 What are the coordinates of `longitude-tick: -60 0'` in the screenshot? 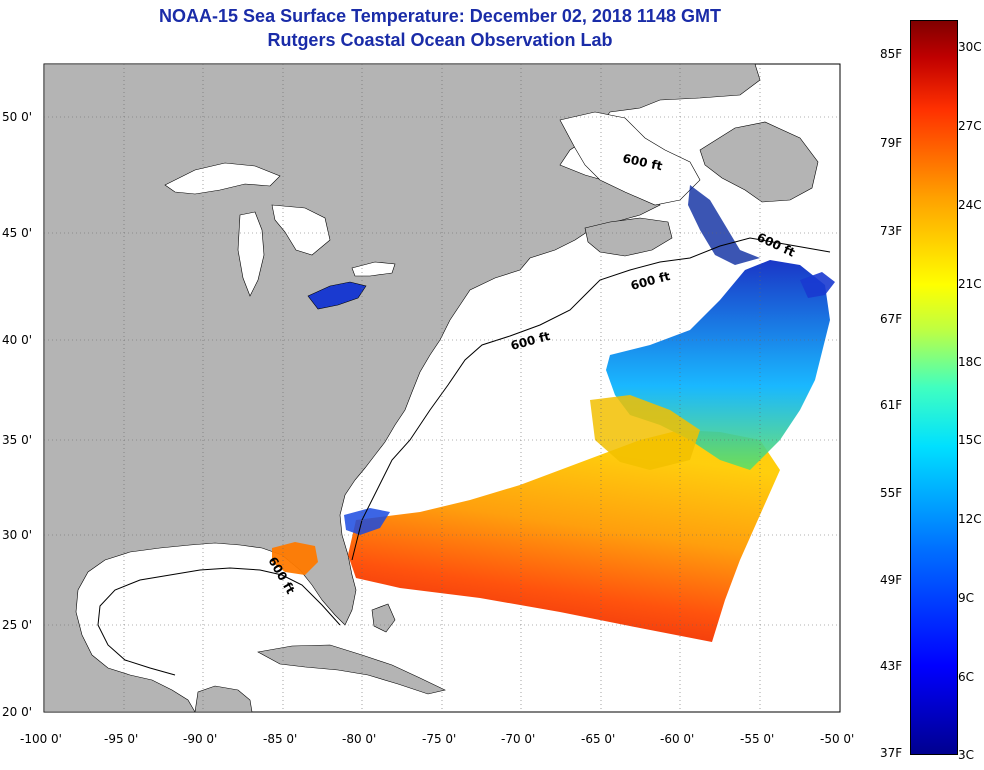 It's located at (677, 739).